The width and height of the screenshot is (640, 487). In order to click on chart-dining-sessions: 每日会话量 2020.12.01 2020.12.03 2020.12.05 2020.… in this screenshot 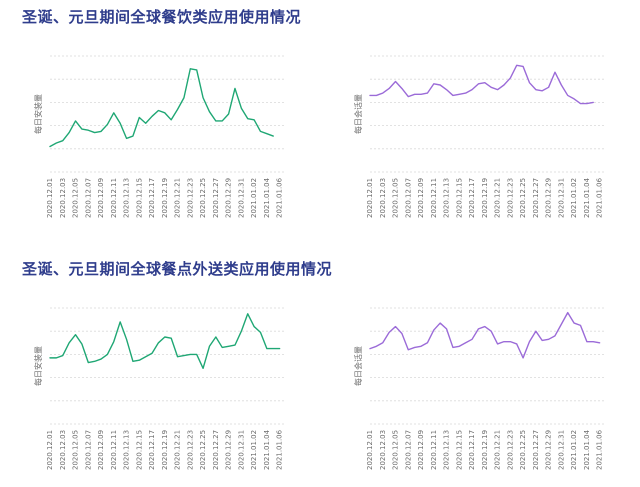, I will do `click(479, 136)`.